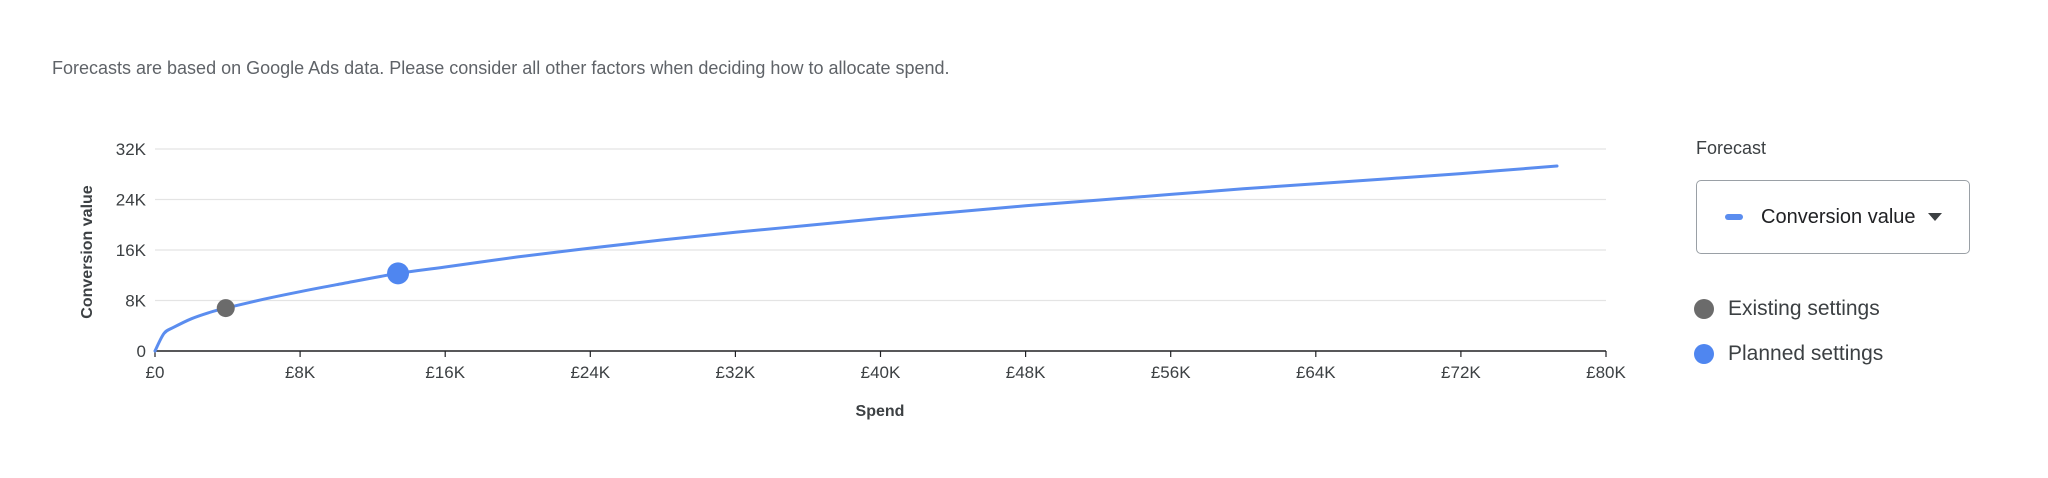 The image size is (2048, 478). I want to click on forecast-panel-title: Forecast, so click(1731, 148).